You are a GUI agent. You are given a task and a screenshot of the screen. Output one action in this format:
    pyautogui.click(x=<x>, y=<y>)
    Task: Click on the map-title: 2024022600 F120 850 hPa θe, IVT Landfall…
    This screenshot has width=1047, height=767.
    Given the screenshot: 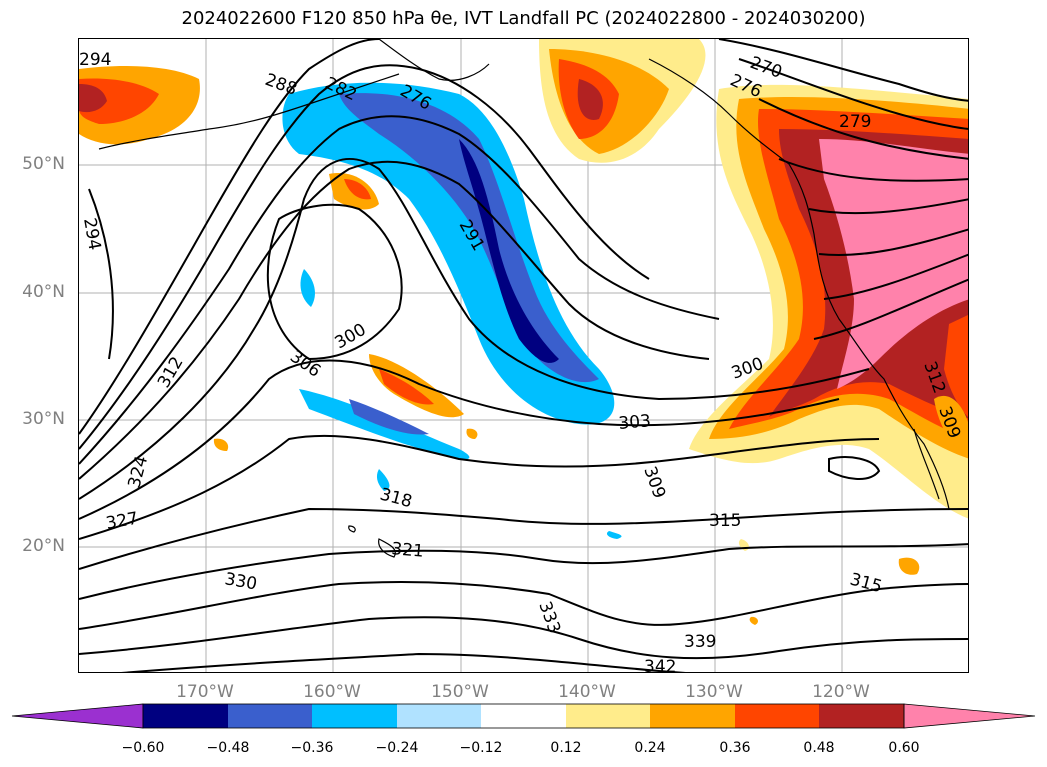 What is the action you would take?
    pyautogui.click(x=523, y=18)
    